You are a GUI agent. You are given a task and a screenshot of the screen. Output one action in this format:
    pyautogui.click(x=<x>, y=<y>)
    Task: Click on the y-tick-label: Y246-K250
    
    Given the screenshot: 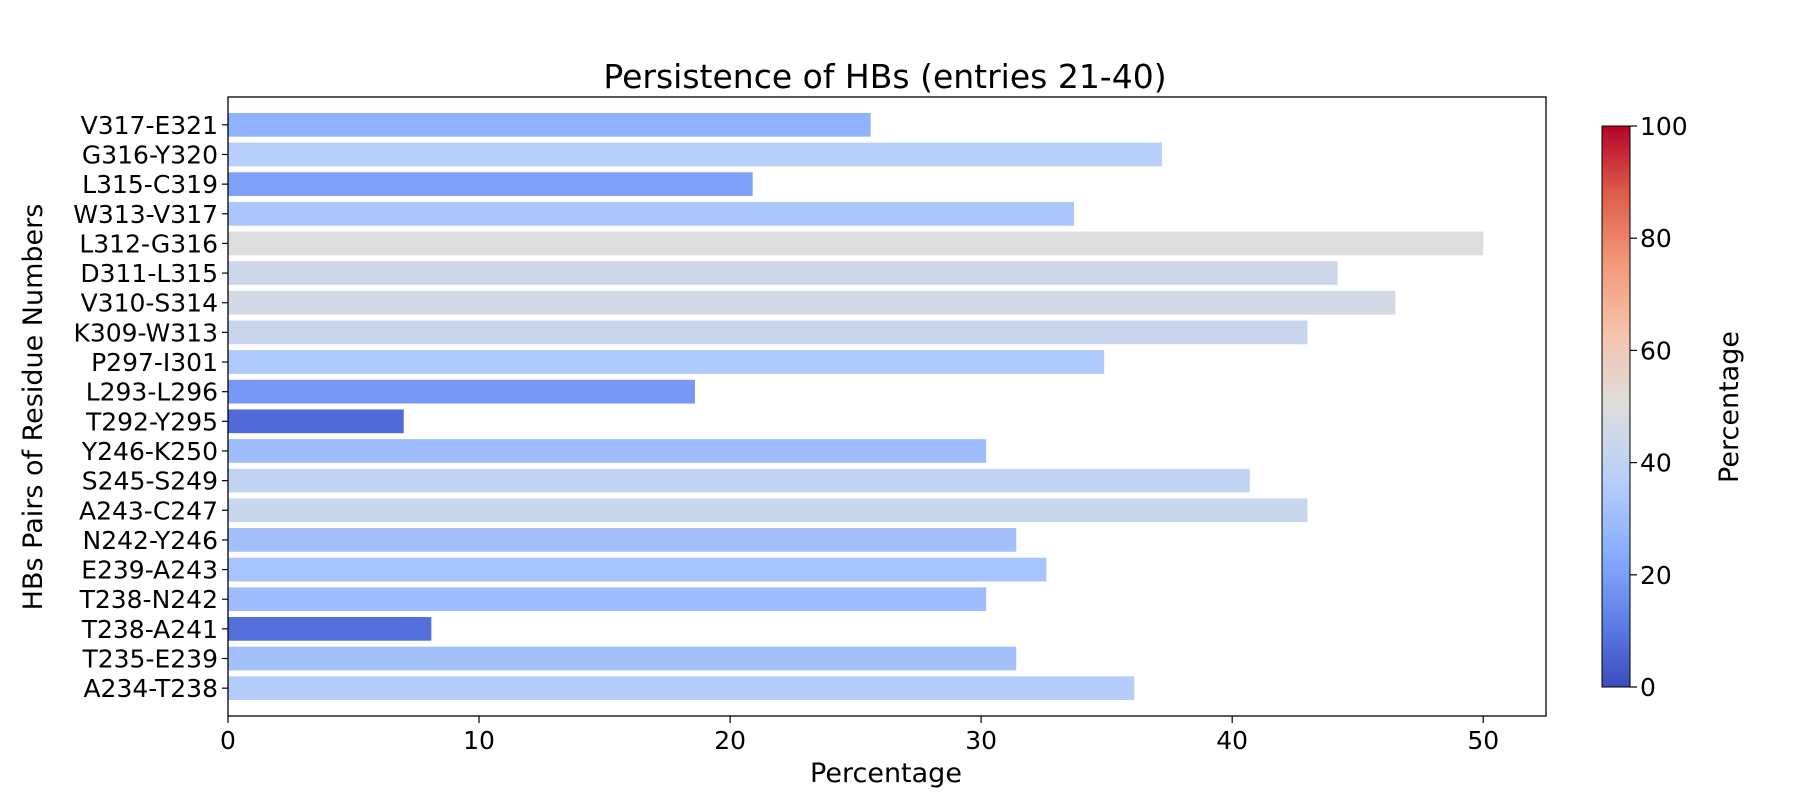 What is the action you would take?
    pyautogui.click(x=149, y=451)
    